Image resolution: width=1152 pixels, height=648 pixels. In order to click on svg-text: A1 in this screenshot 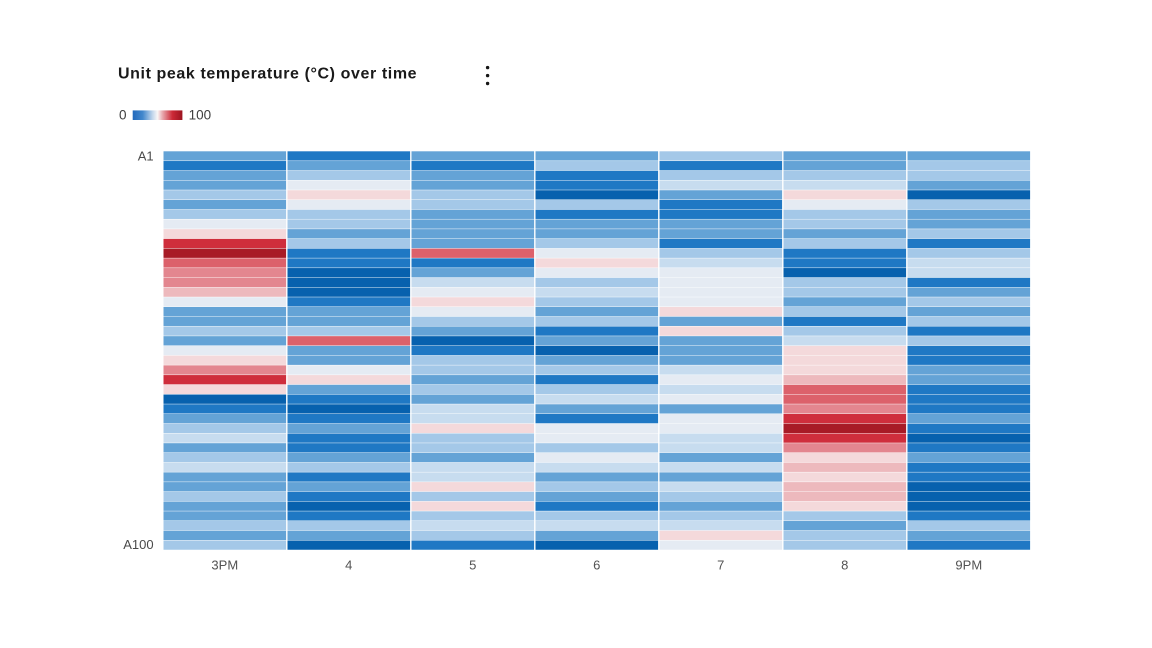, I will do `click(146, 156)`.